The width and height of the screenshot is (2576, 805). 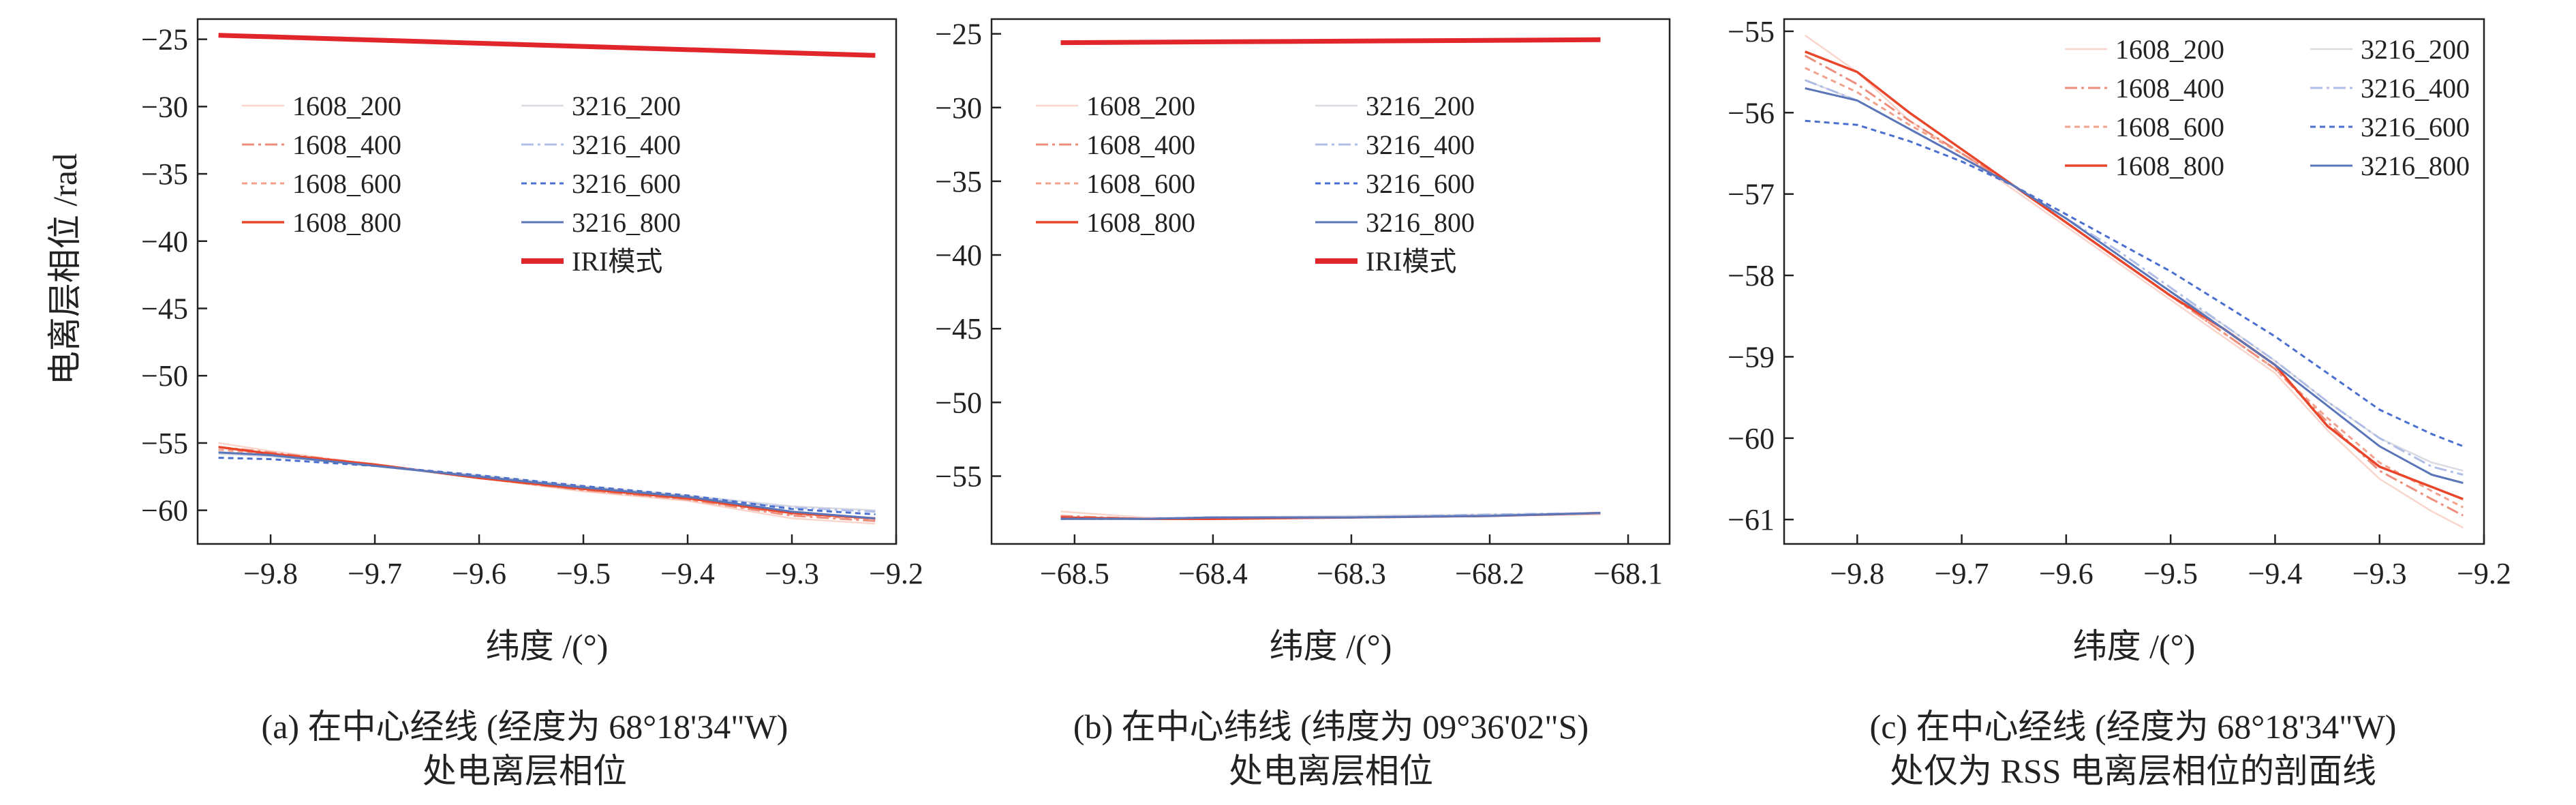 What do you see at coordinates (1489, 573) in the screenshot?
I see `x-tick-label: −68.2` at bounding box center [1489, 573].